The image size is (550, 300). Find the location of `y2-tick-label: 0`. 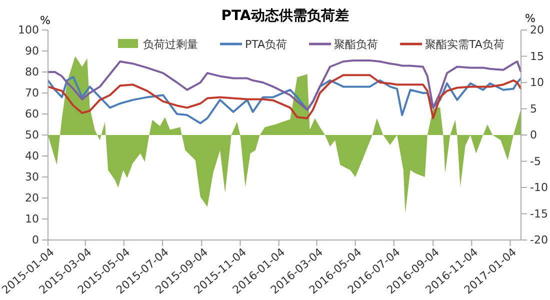

y2-tick-label: 0 is located at coordinates (533, 135).